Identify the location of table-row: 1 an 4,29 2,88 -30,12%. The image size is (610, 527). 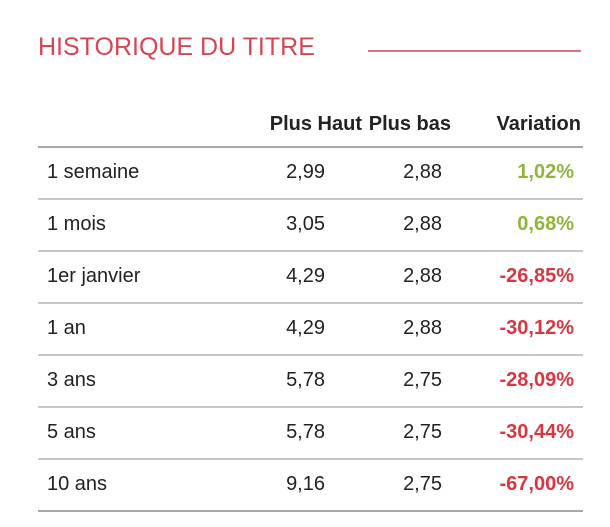
(310, 330).